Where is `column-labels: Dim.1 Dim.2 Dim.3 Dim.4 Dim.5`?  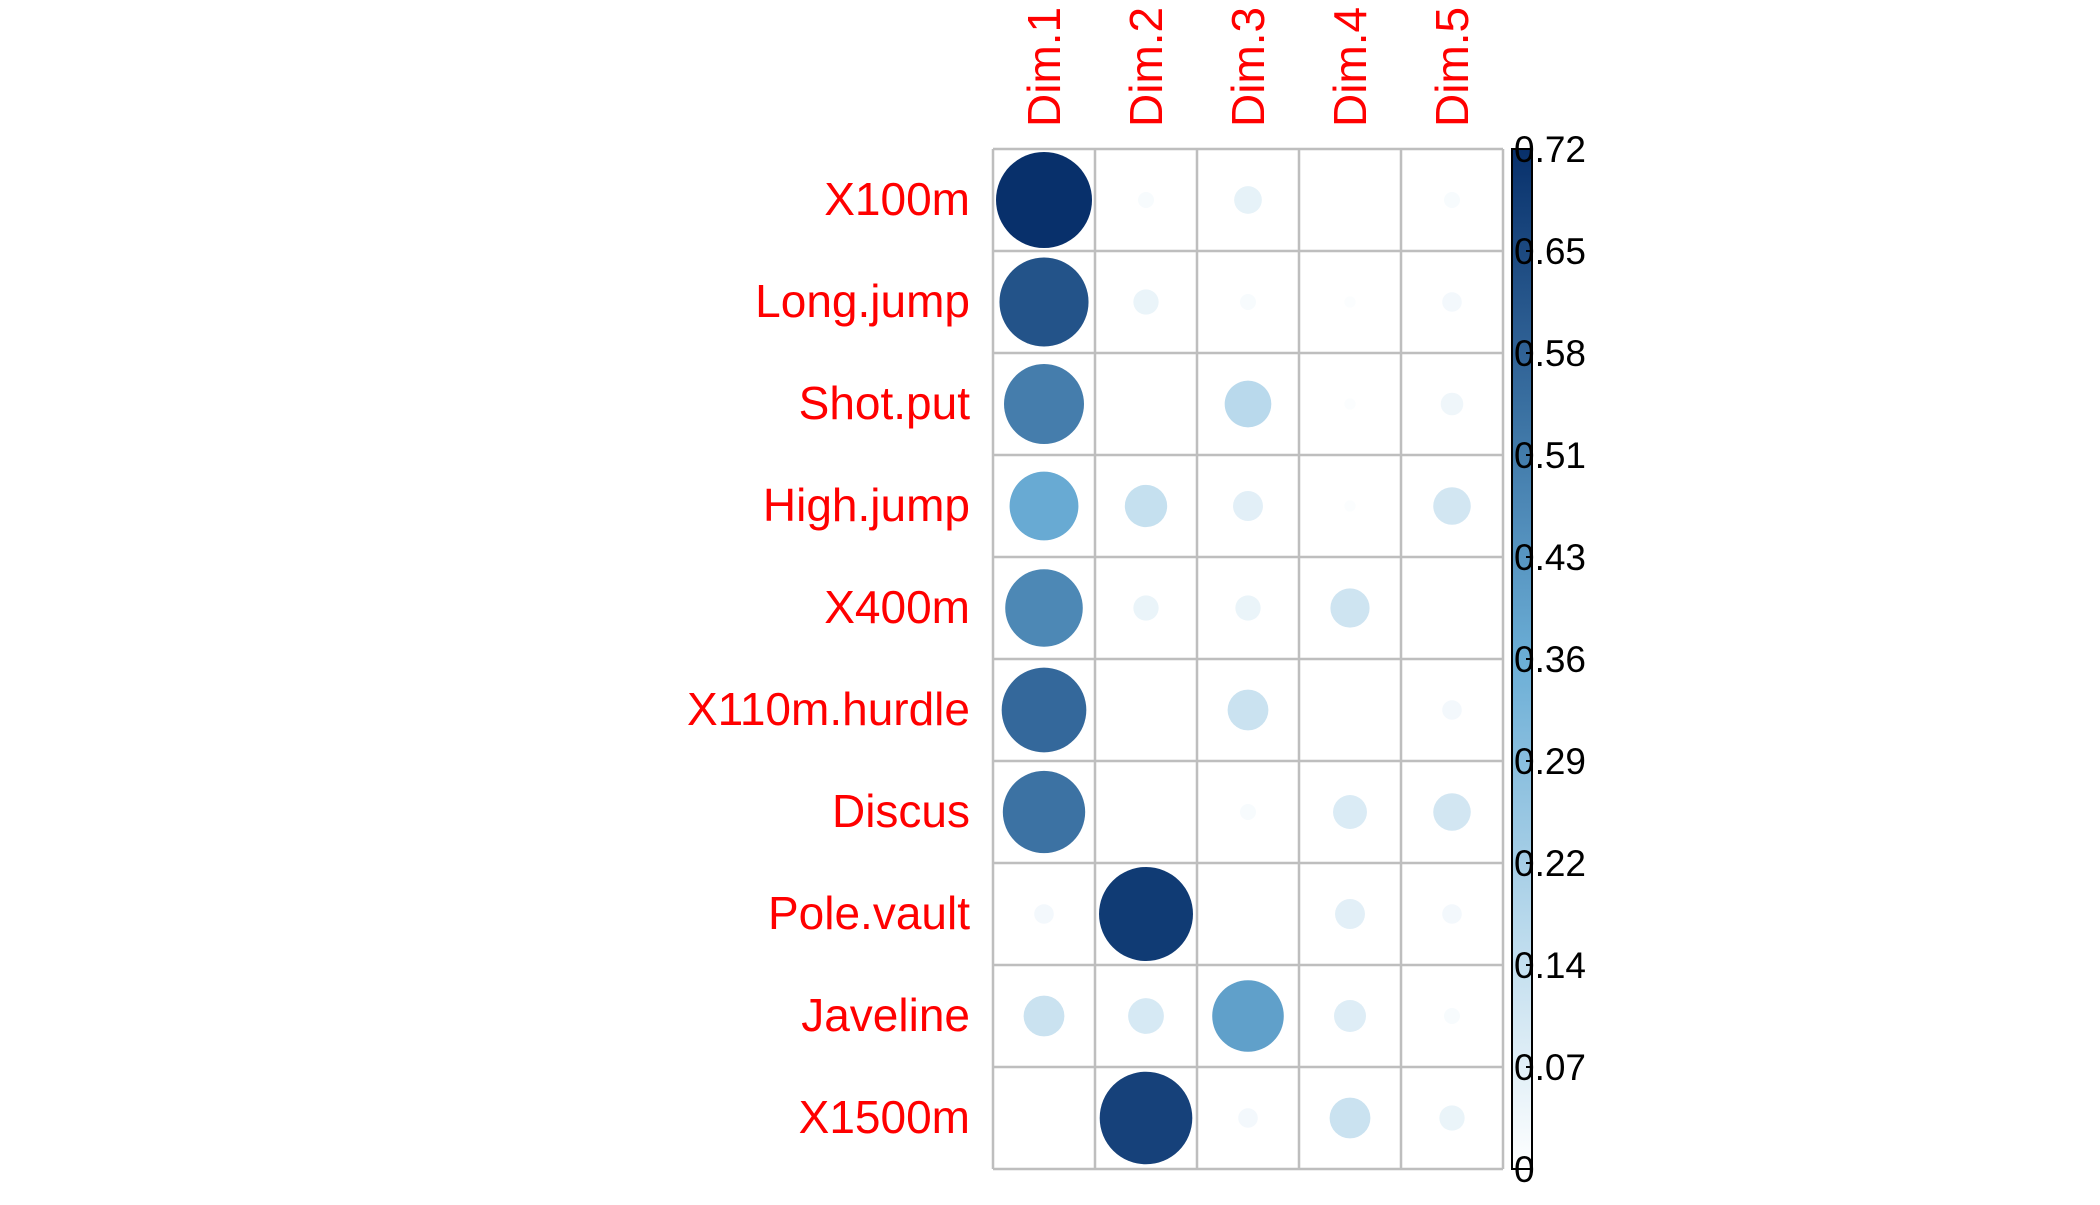 column-labels: Dim.1 Dim.2 Dim.3 Dim.4 Dim.5 is located at coordinates (1248, 67).